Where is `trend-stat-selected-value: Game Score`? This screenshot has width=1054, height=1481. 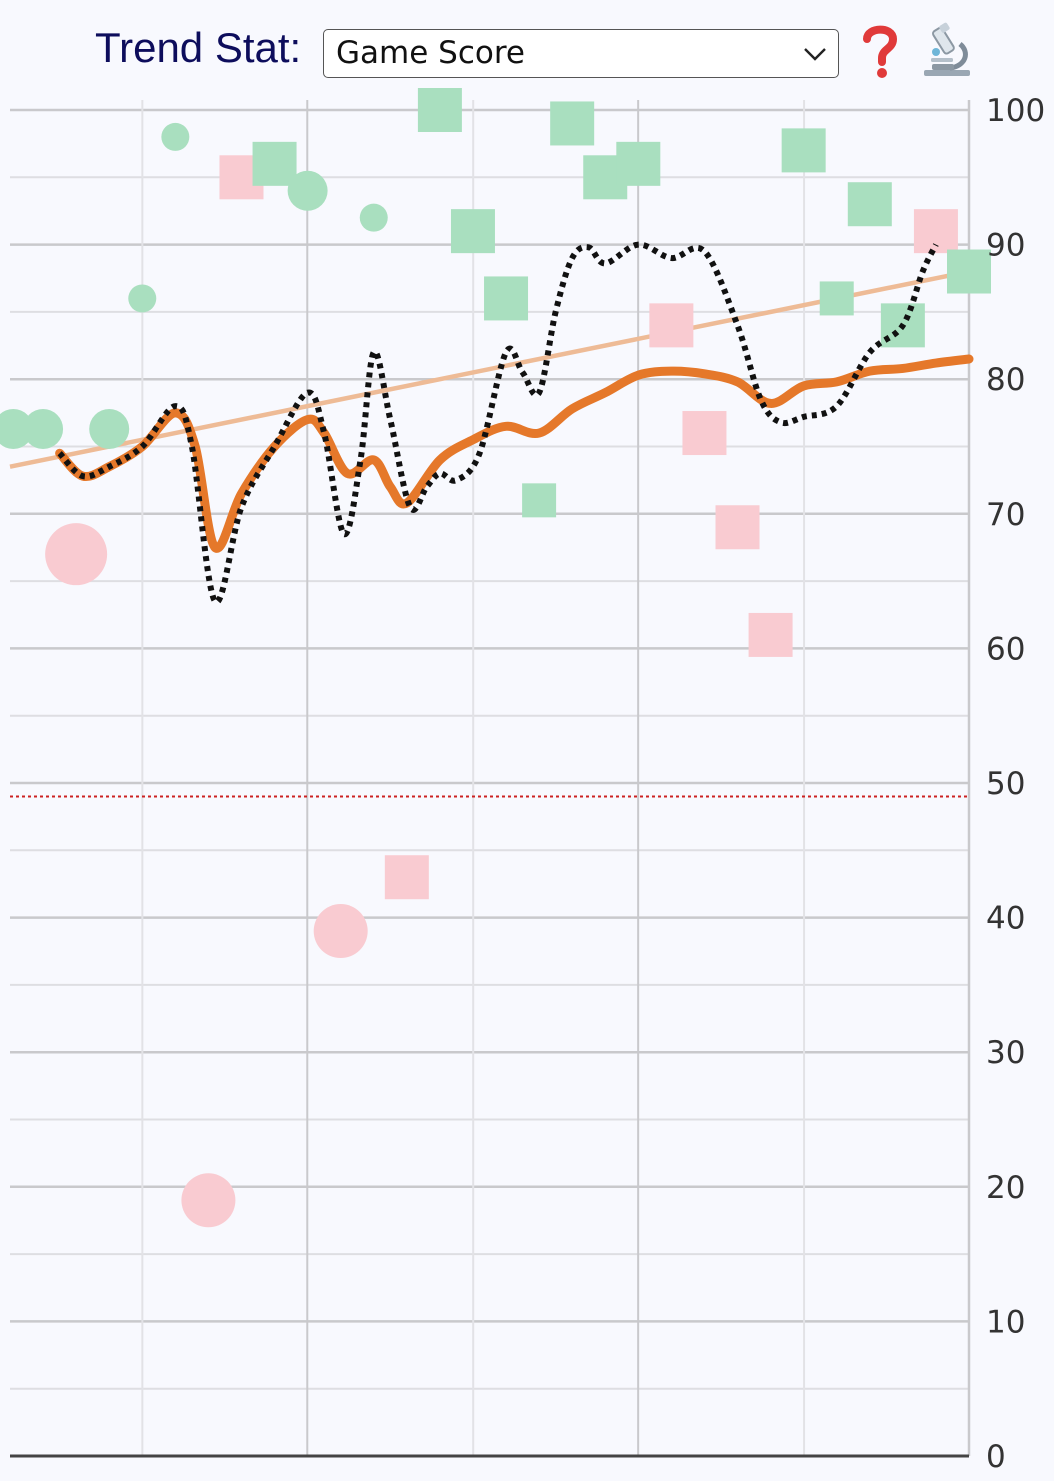
trend-stat-selected-value: Game Score is located at coordinates (430, 53).